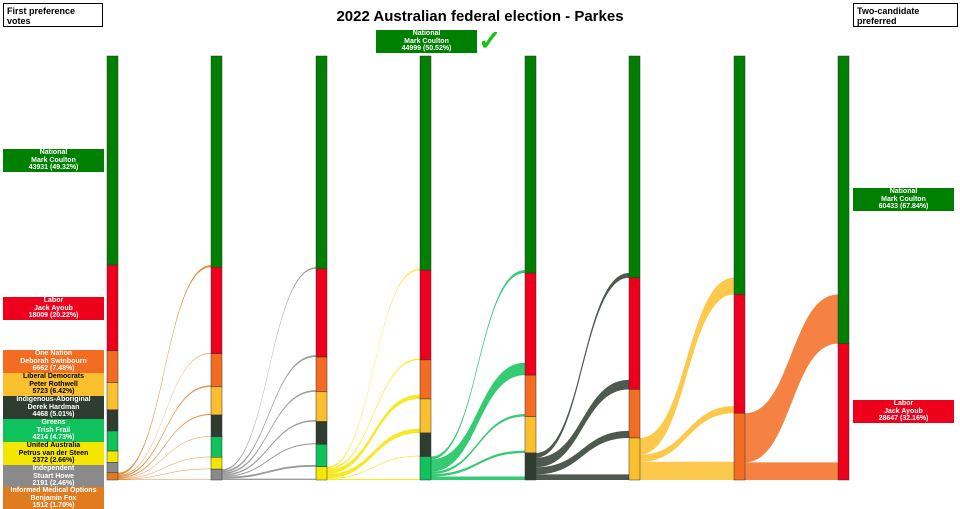 Image resolution: width=960 pixels, height=509 pixels. Describe the element at coordinates (53, 453) in the screenshot. I see `candidate-name: Petrus van der Steen` at that location.